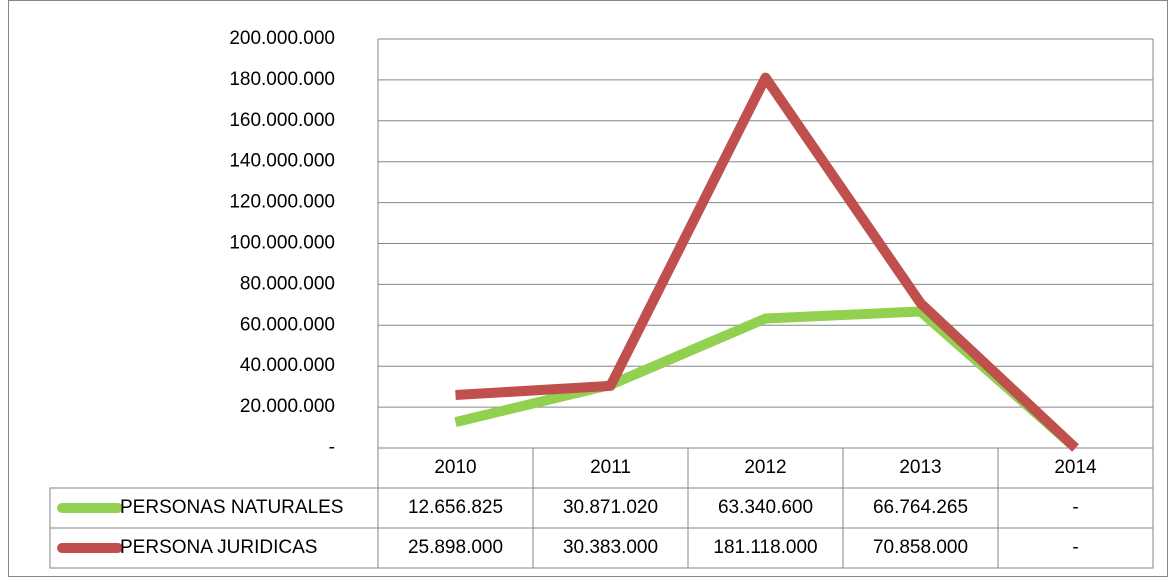 This screenshot has height=586, width=1176. What do you see at coordinates (282, 120) in the screenshot?
I see `y-tick-label: 160.000.000` at bounding box center [282, 120].